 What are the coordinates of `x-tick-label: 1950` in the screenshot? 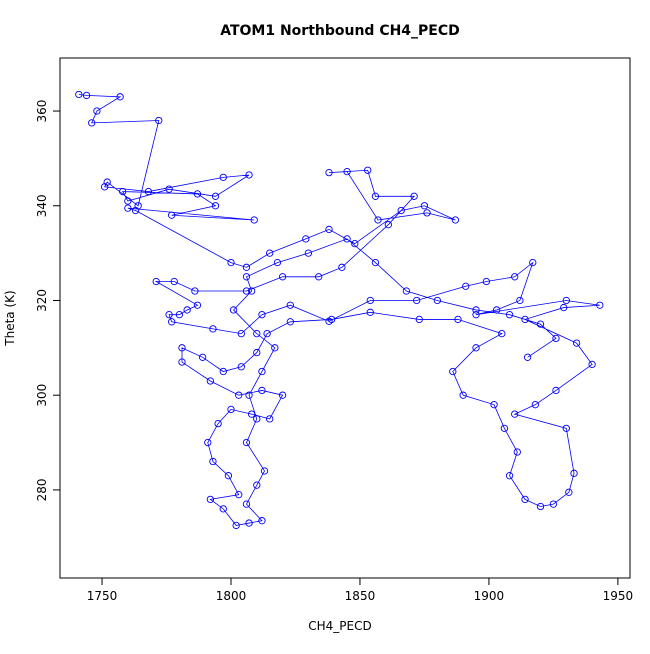 It's located at (618, 596).